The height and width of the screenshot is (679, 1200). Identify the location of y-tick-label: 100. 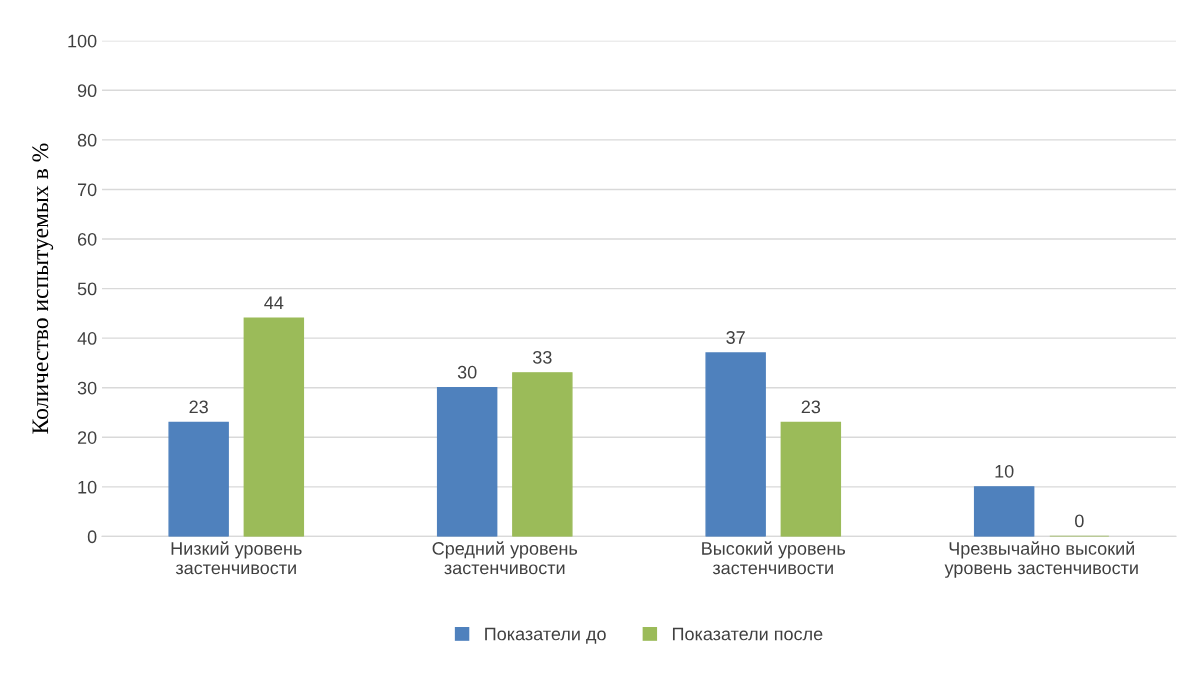
(82, 41).